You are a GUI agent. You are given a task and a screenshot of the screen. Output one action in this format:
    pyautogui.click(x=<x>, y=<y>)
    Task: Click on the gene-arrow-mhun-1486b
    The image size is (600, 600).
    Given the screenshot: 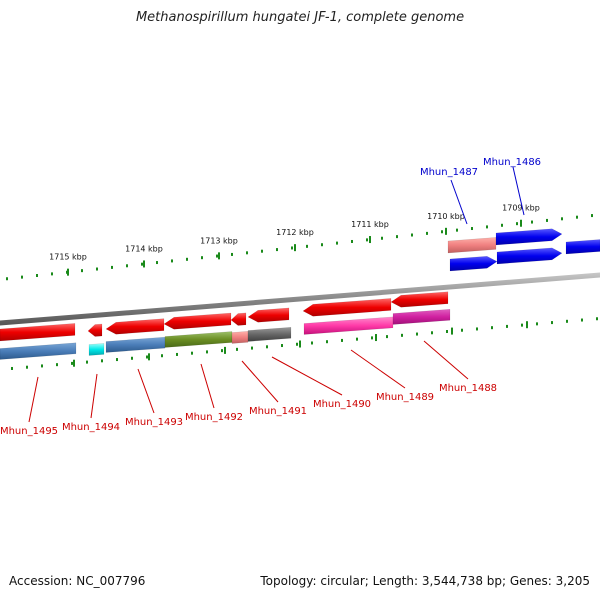 What is the action you would take?
    pyautogui.click(x=529, y=256)
    